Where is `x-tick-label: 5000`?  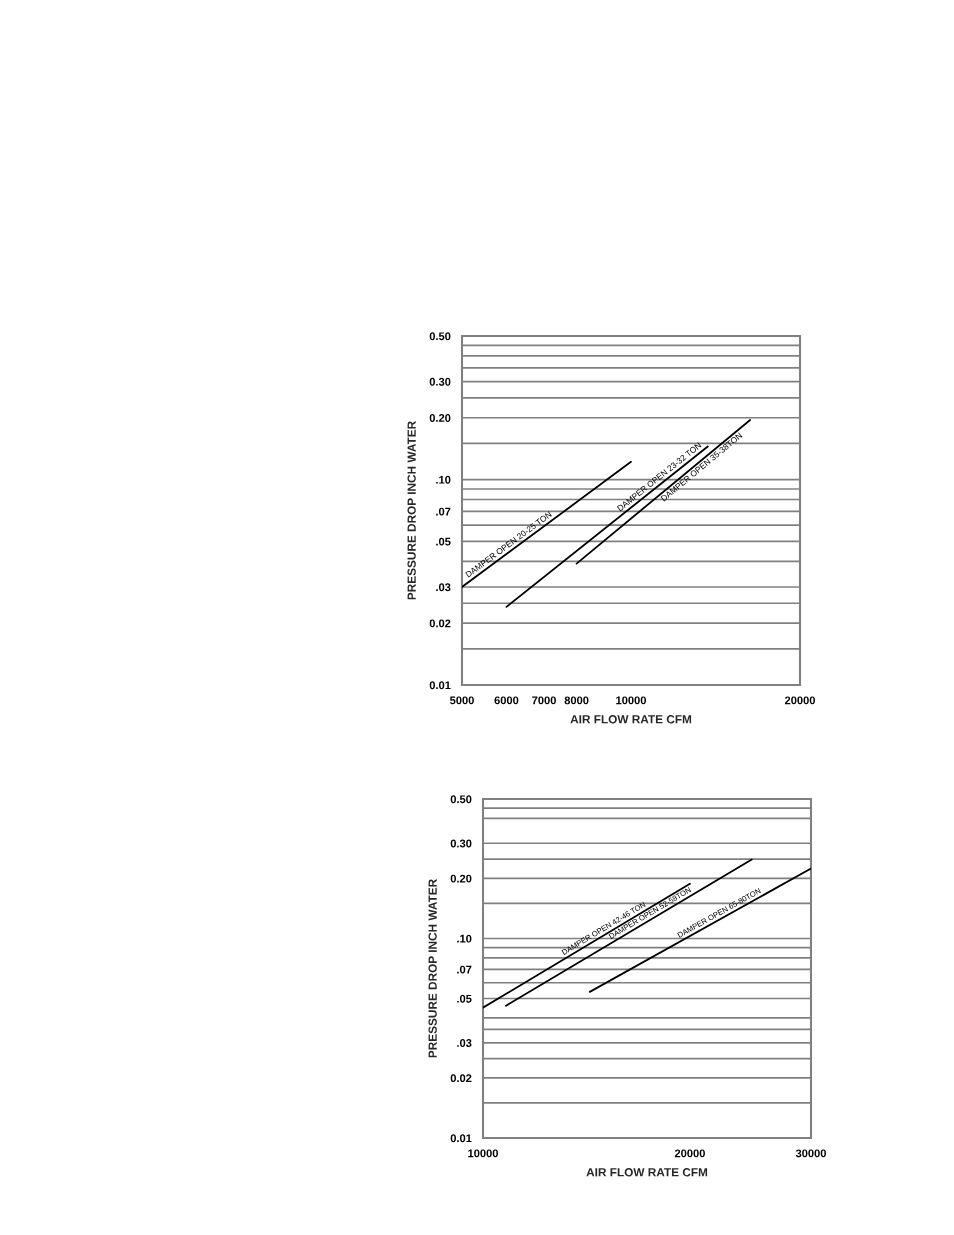 x-tick-label: 5000 is located at coordinates (461, 700).